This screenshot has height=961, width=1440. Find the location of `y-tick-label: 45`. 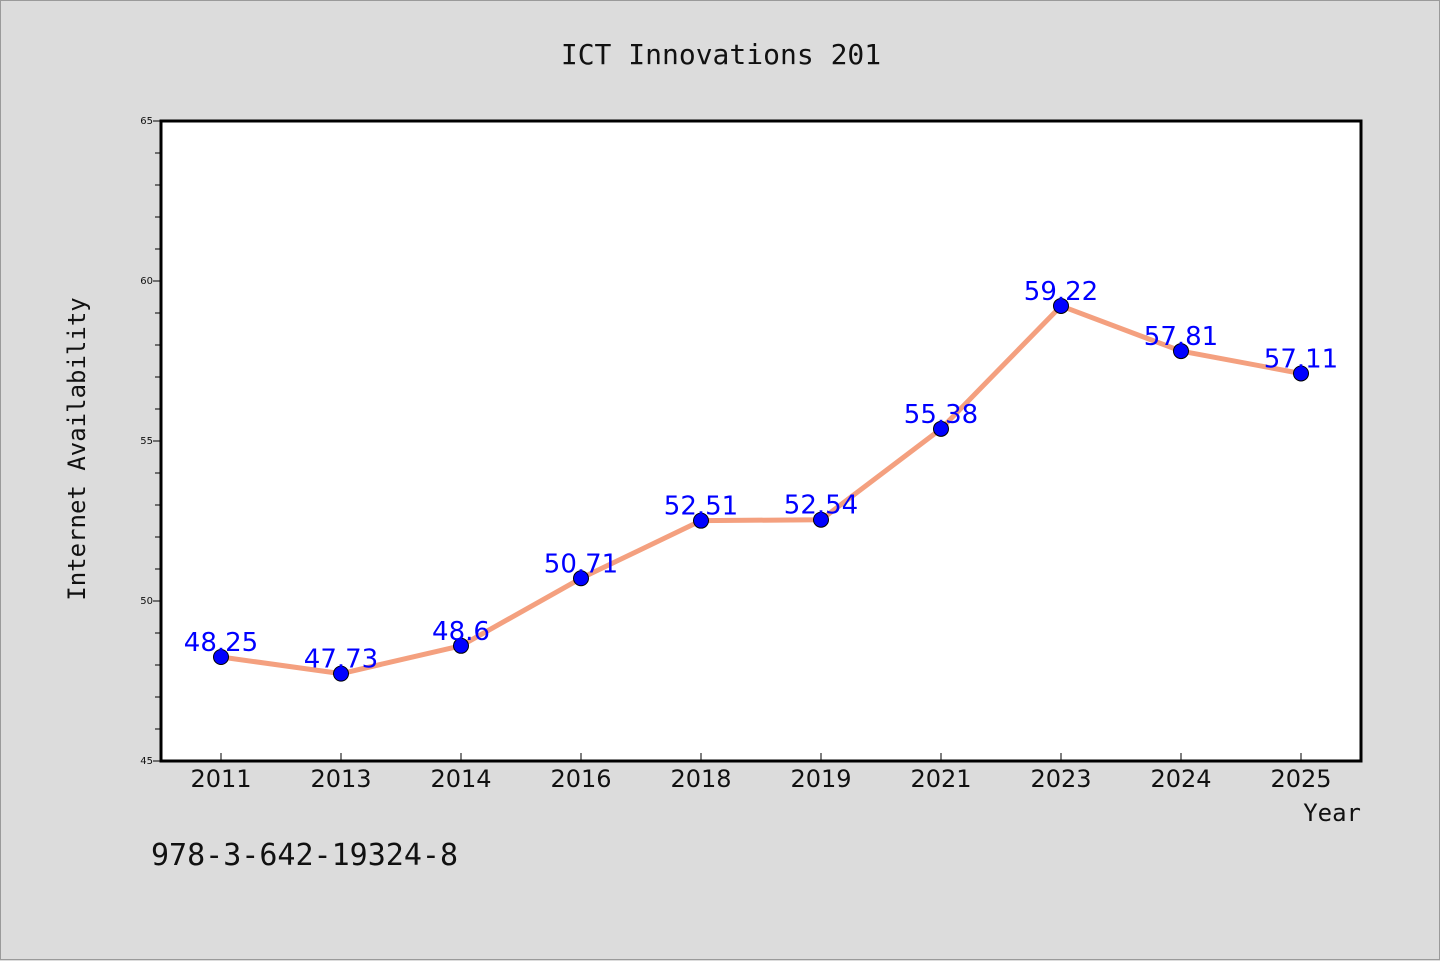

y-tick-label: 45 is located at coordinates (146, 761).